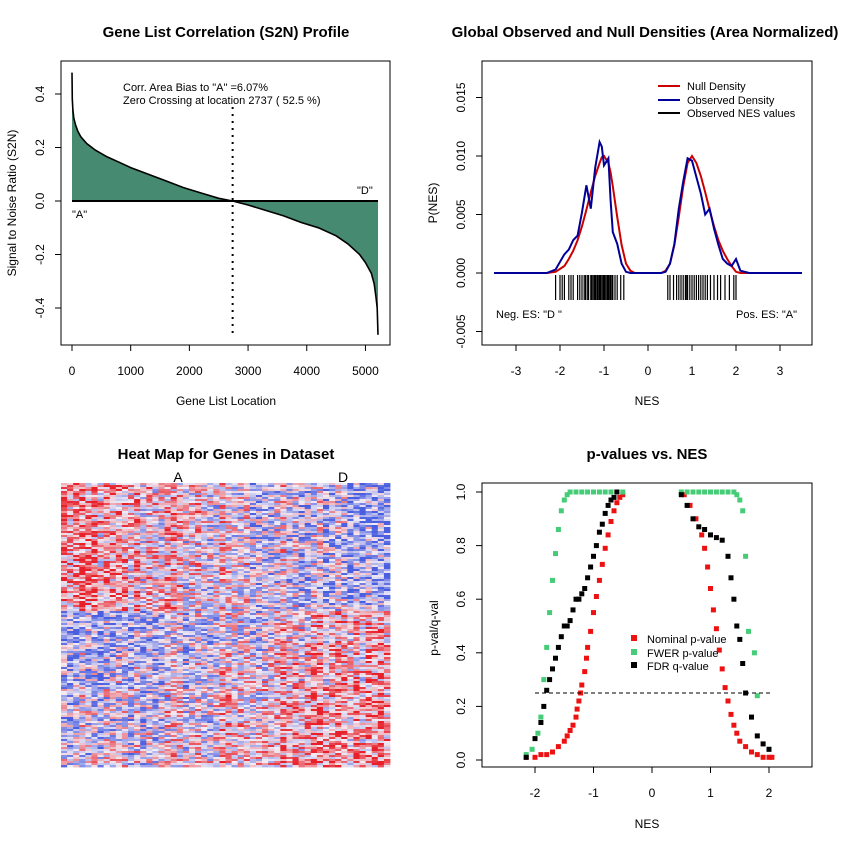 The width and height of the screenshot is (845, 849). Describe the element at coordinates (461, 97) in the screenshot. I see `y-tick-label: 0.015` at that location.